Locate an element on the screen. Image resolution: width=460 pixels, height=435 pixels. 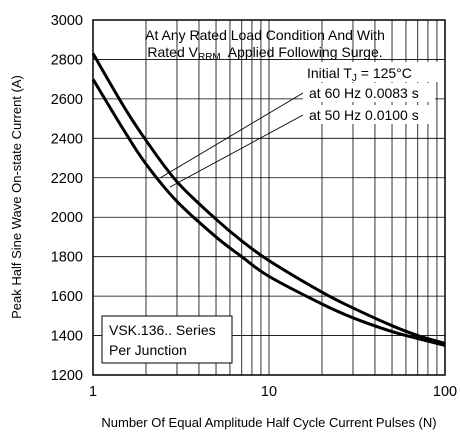
series-box-line-2: Per Junction is located at coordinates (148, 350).